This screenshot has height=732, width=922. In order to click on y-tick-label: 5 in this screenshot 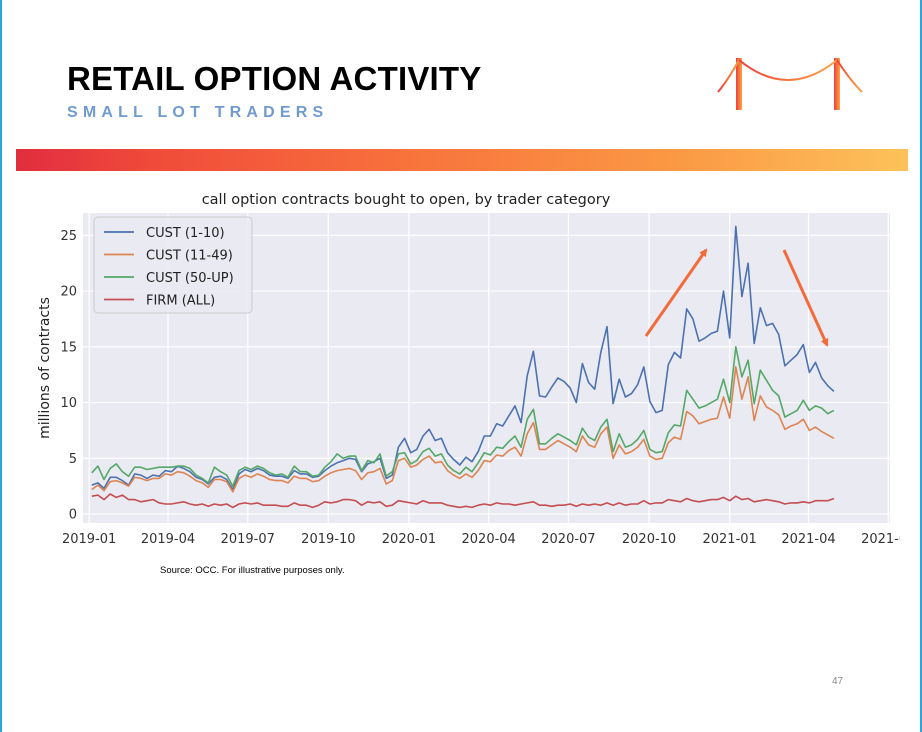, I will do `click(73, 459)`.